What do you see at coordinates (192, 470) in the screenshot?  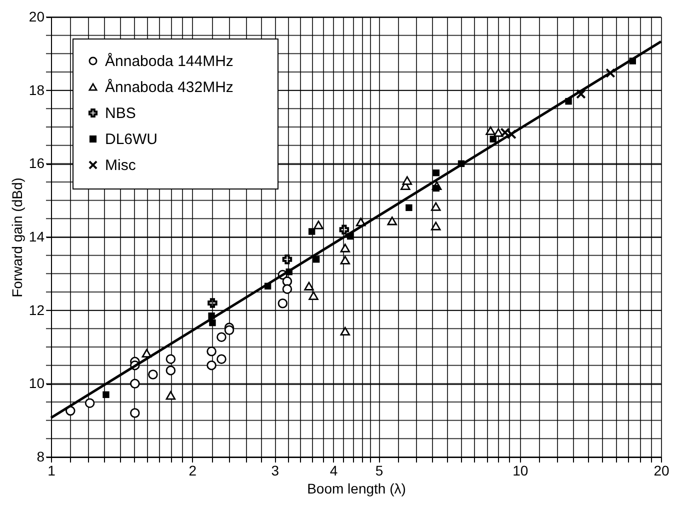 I see `x-tick-label: 2` at bounding box center [192, 470].